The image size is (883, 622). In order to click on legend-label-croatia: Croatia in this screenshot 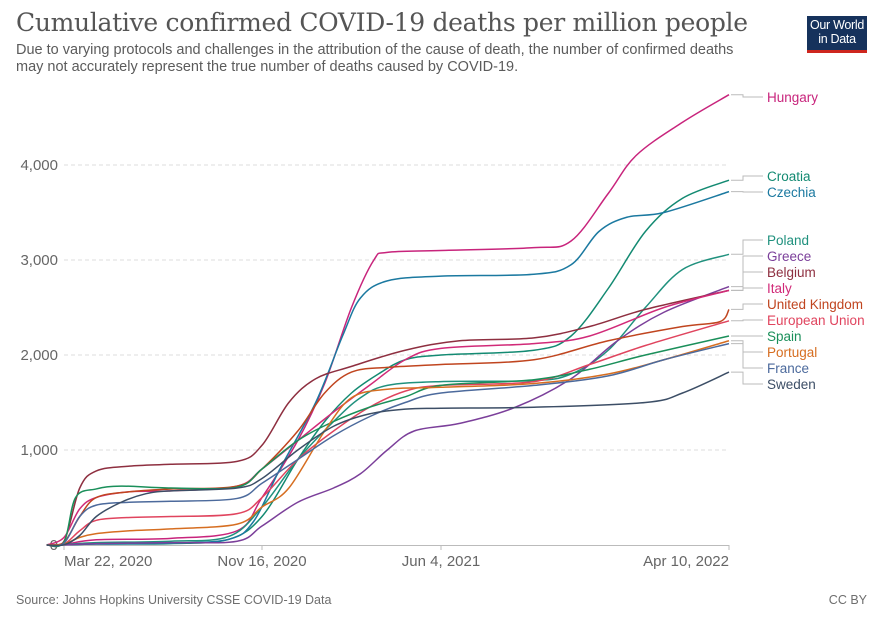, I will do `click(789, 176)`.